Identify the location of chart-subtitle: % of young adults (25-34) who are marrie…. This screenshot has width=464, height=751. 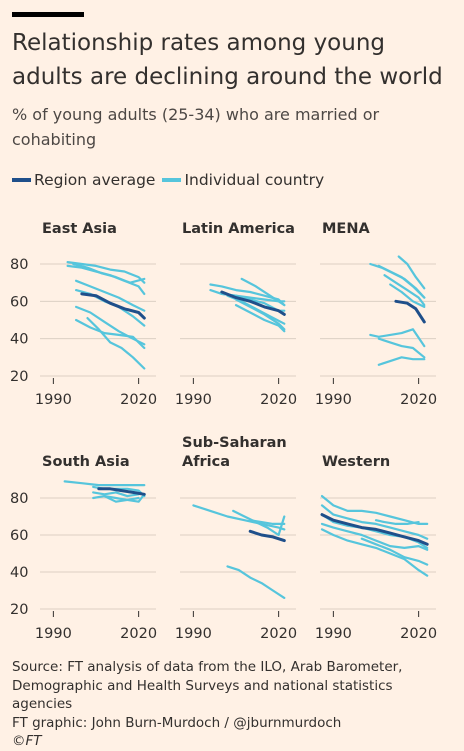
(196, 127).